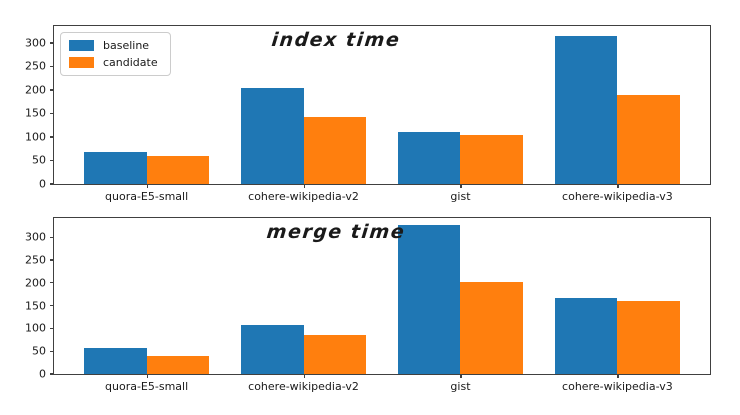  I want to click on legend-label-baseline: baseline, so click(126, 45).